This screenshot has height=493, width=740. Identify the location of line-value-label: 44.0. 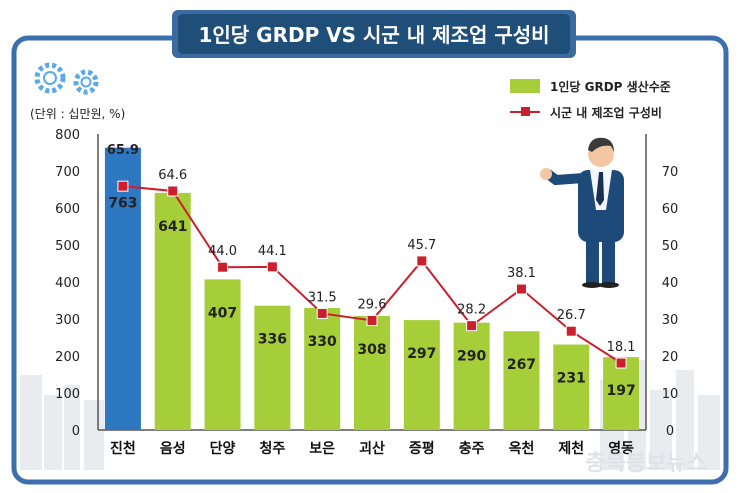
(222, 251).